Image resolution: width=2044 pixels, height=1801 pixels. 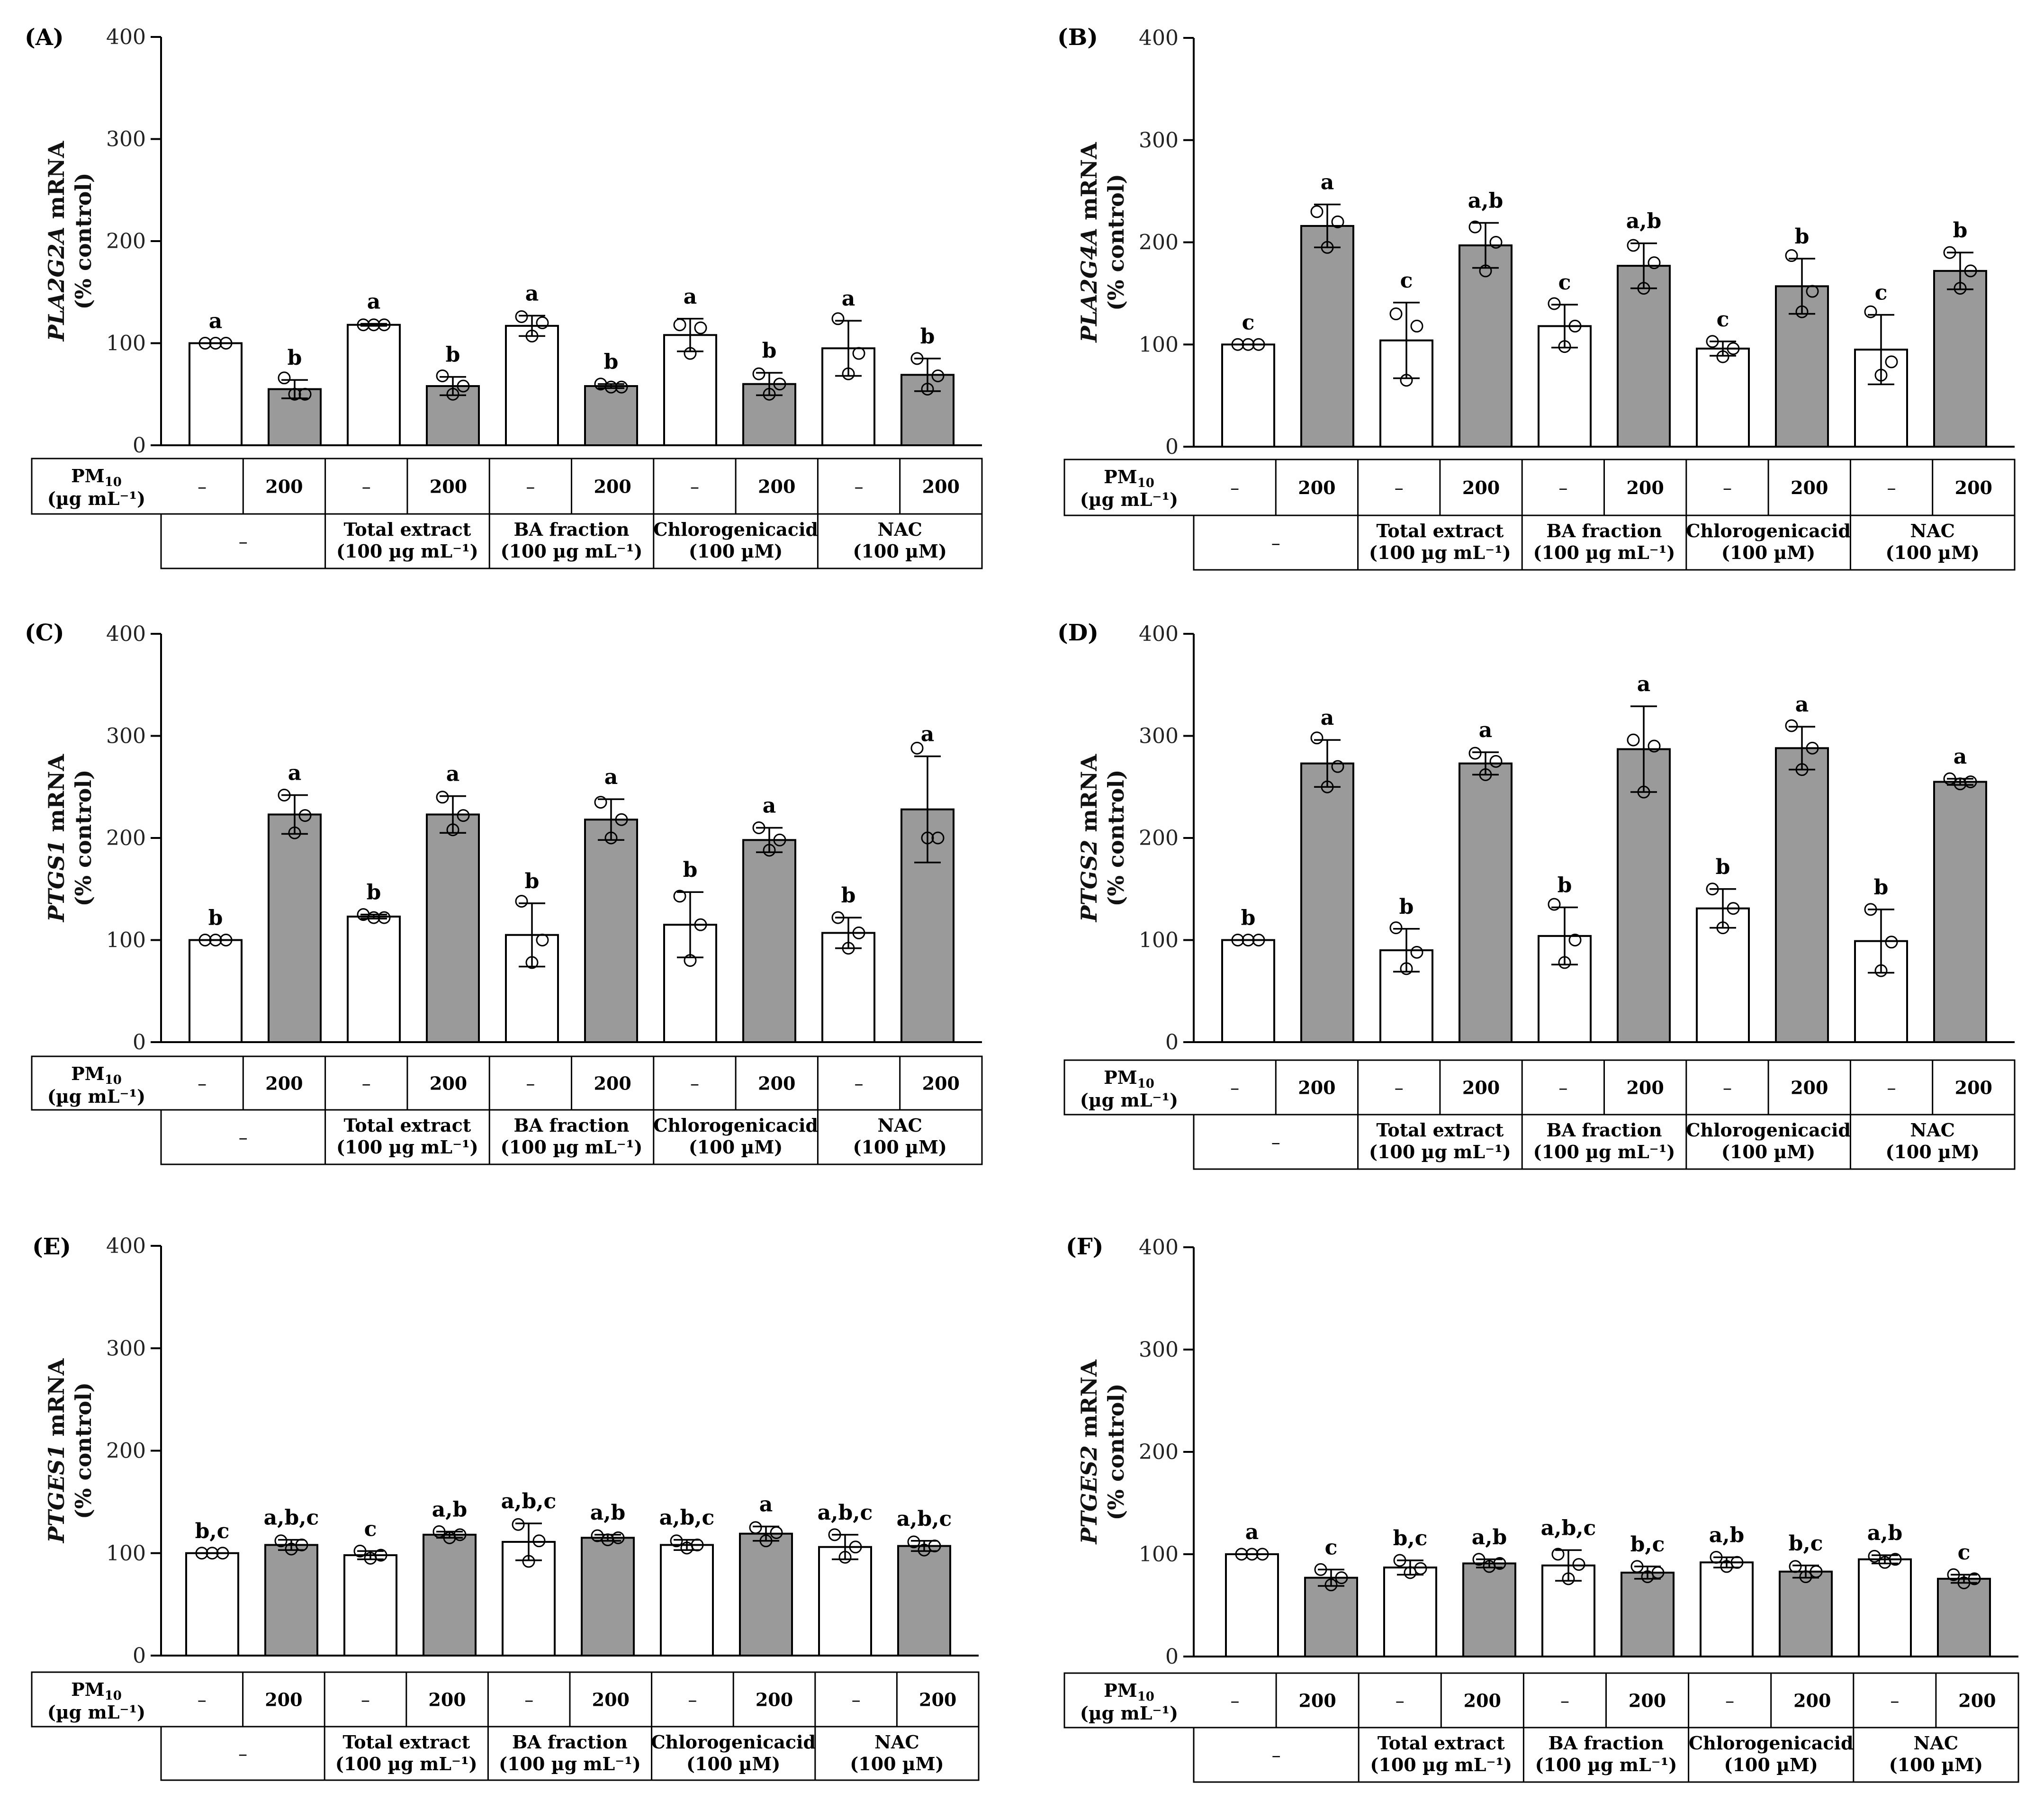 What do you see at coordinates (1116, 1451) in the screenshot?
I see `y-axis-subtitle: (% control)` at bounding box center [1116, 1451].